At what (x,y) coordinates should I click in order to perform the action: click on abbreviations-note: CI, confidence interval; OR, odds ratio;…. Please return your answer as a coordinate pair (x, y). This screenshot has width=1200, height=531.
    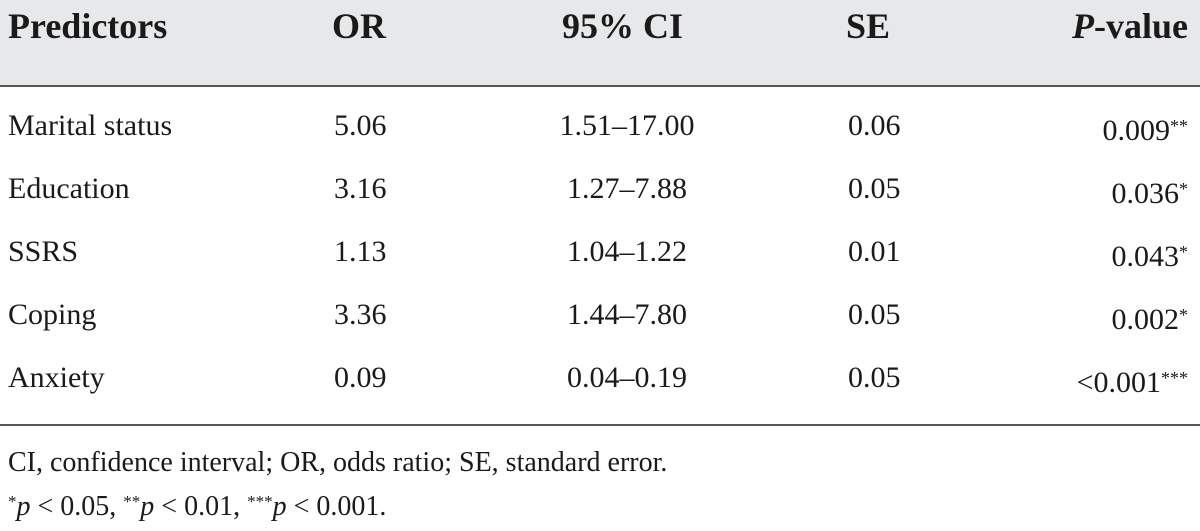
    Looking at the image, I should click on (338, 462).